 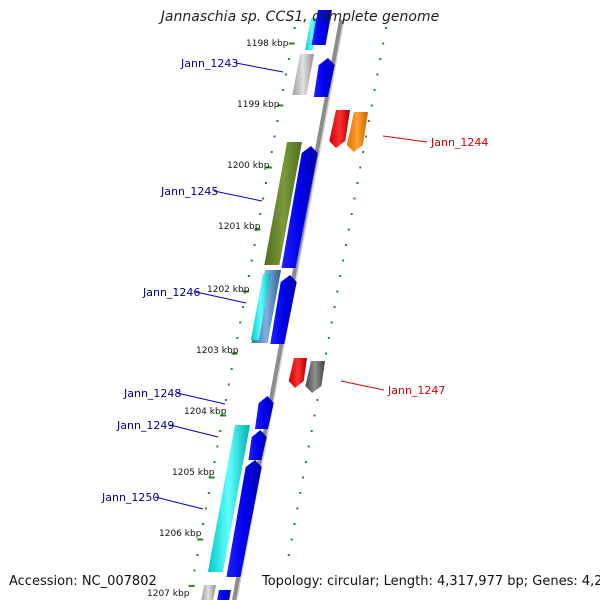 What do you see at coordinates (193, 473) in the screenshot?
I see `scale-label: 1205 kbp` at bounding box center [193, 473].